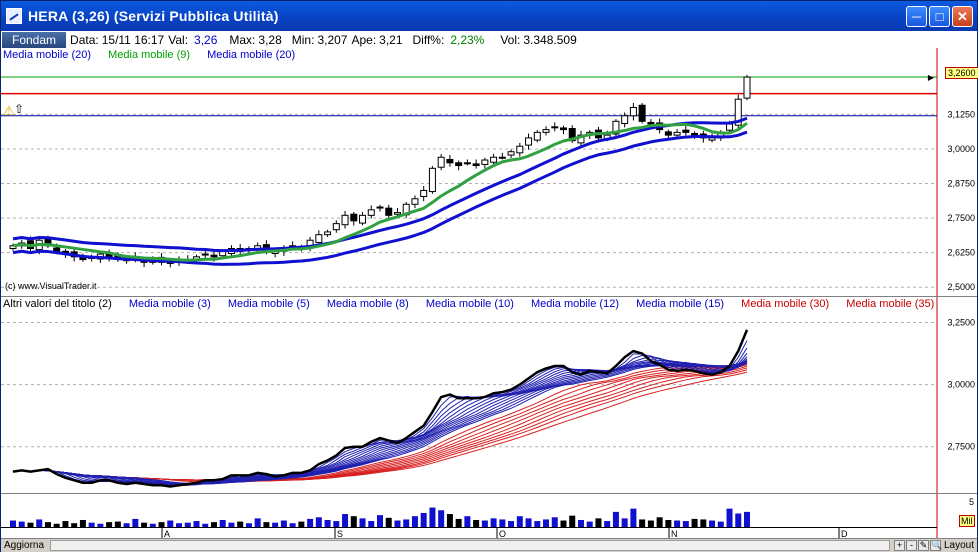 Image resolution: width=978 pixels, height=552 pixels. What do you see at coordinates (785, 304) in the screenshot?
I see `legend-item: Media mobile (30)` at bounding box center [785, 304].